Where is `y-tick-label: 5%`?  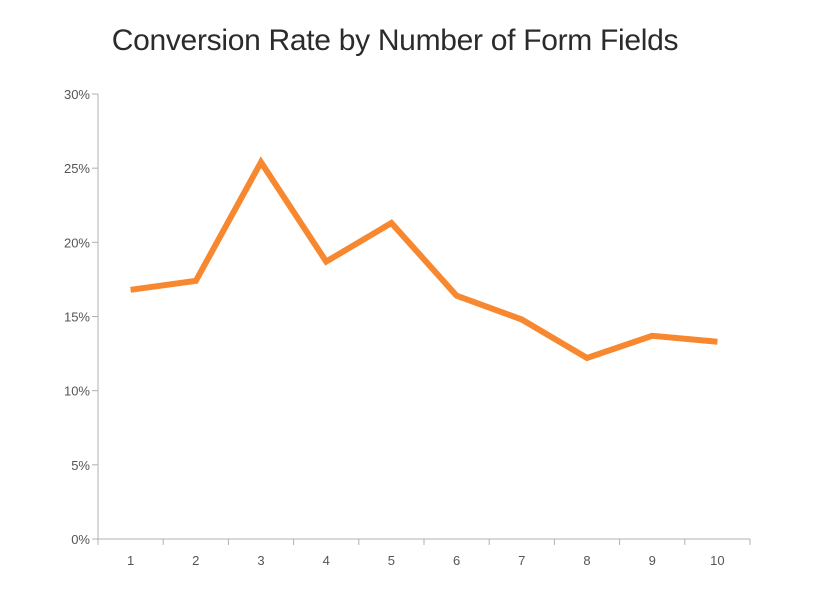 y-tick-label: 5% is located at coordinates (80, 465).